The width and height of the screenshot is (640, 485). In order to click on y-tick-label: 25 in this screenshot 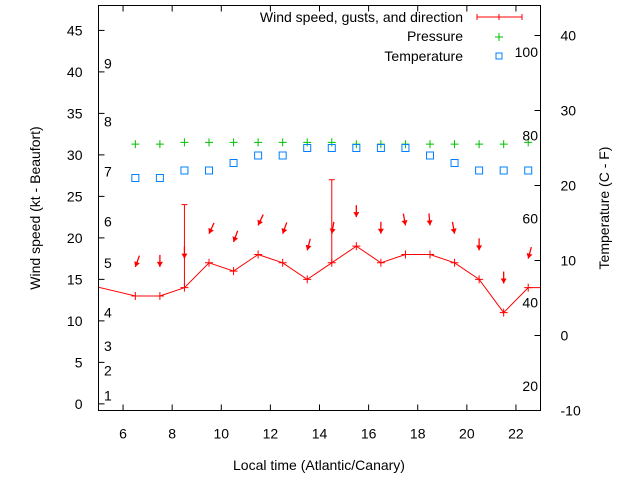, I will do `click(75, 196)`.